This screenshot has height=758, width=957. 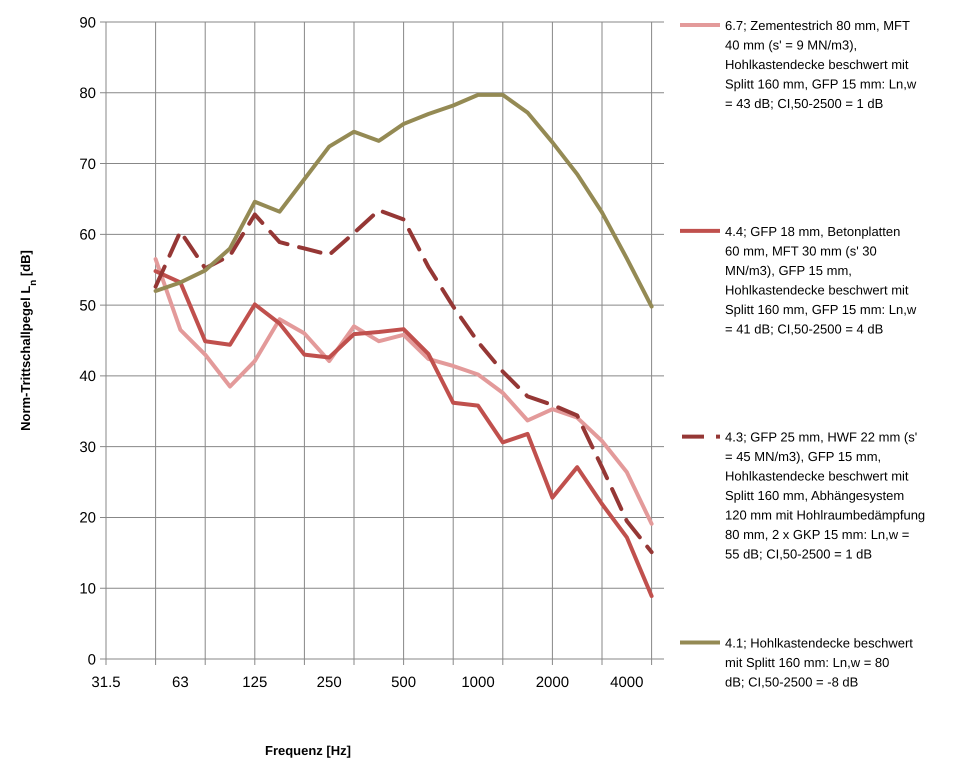 What do you see at coordinates (87, 518) in the screenshot?
I see `y-tick-label: 20` at bounding box center [87, 518].